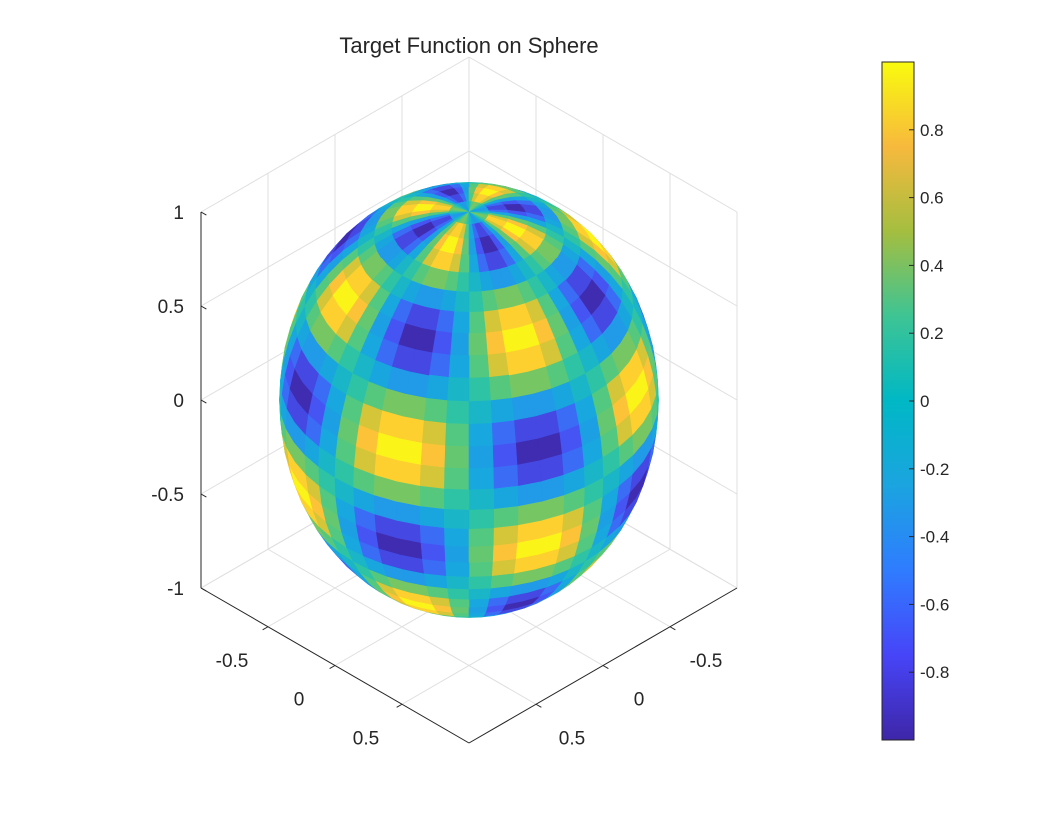 Image resolution: width=1042 pixels, height=833 pixels. Describe the element at coordinates (167, 495) in the screenshot. I see `z-tick-label: -0.5` at that location.